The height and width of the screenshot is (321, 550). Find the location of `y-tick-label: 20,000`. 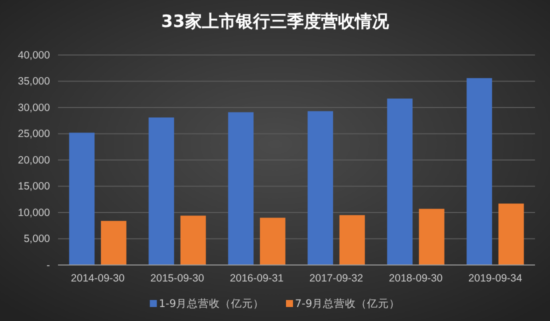

y-tick-label: 20,000 is located at coordinates (34, 160).